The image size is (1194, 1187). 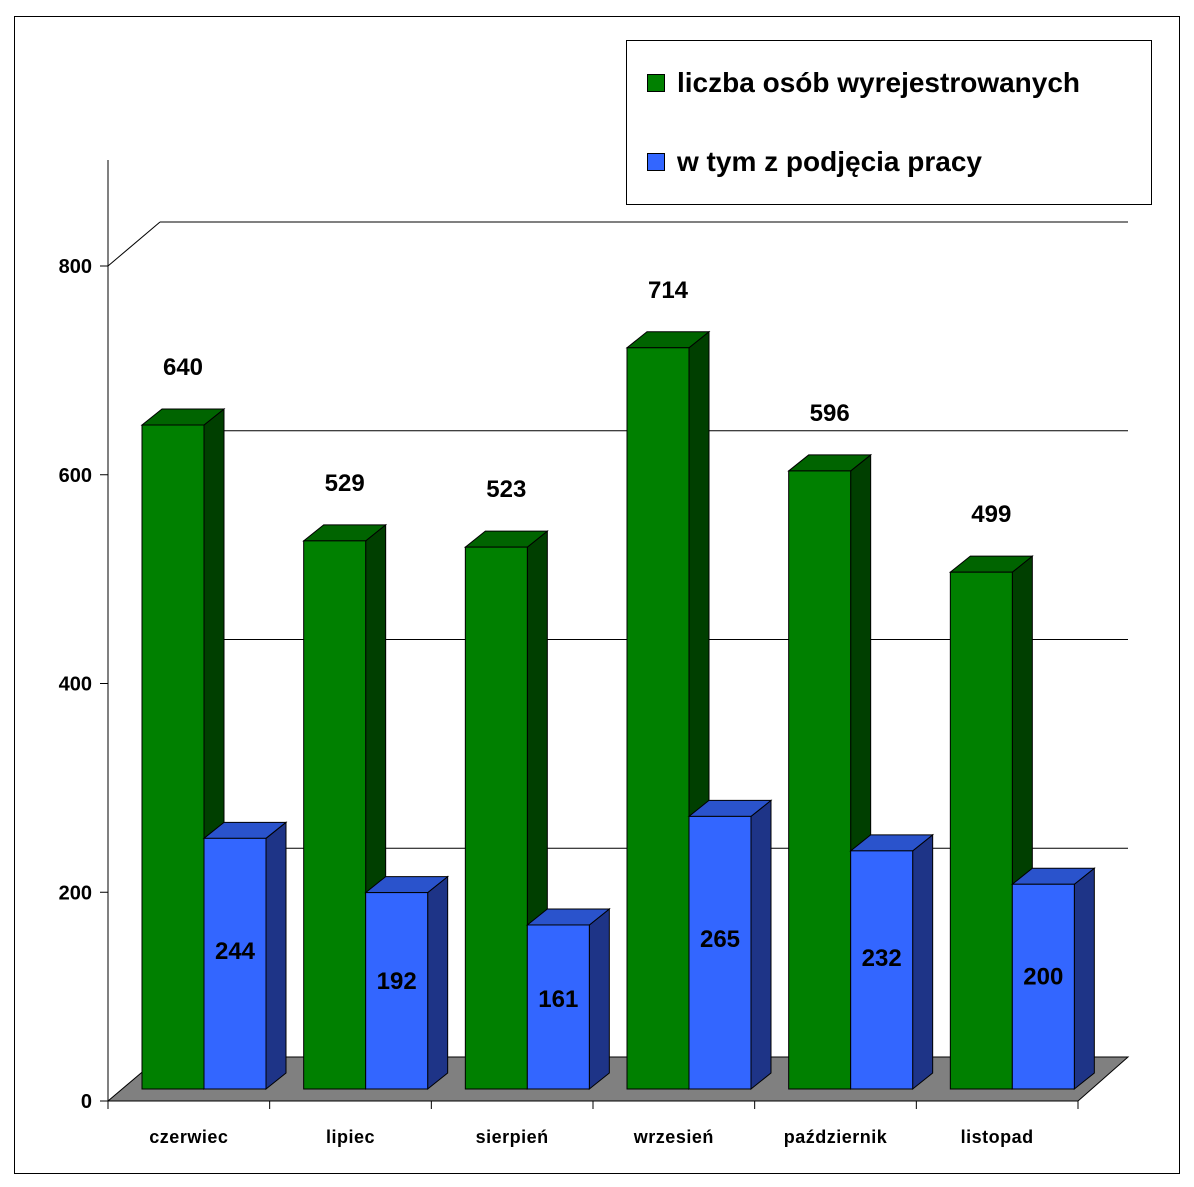 I want to click on data-label: 714, so click(x=668, y=290).